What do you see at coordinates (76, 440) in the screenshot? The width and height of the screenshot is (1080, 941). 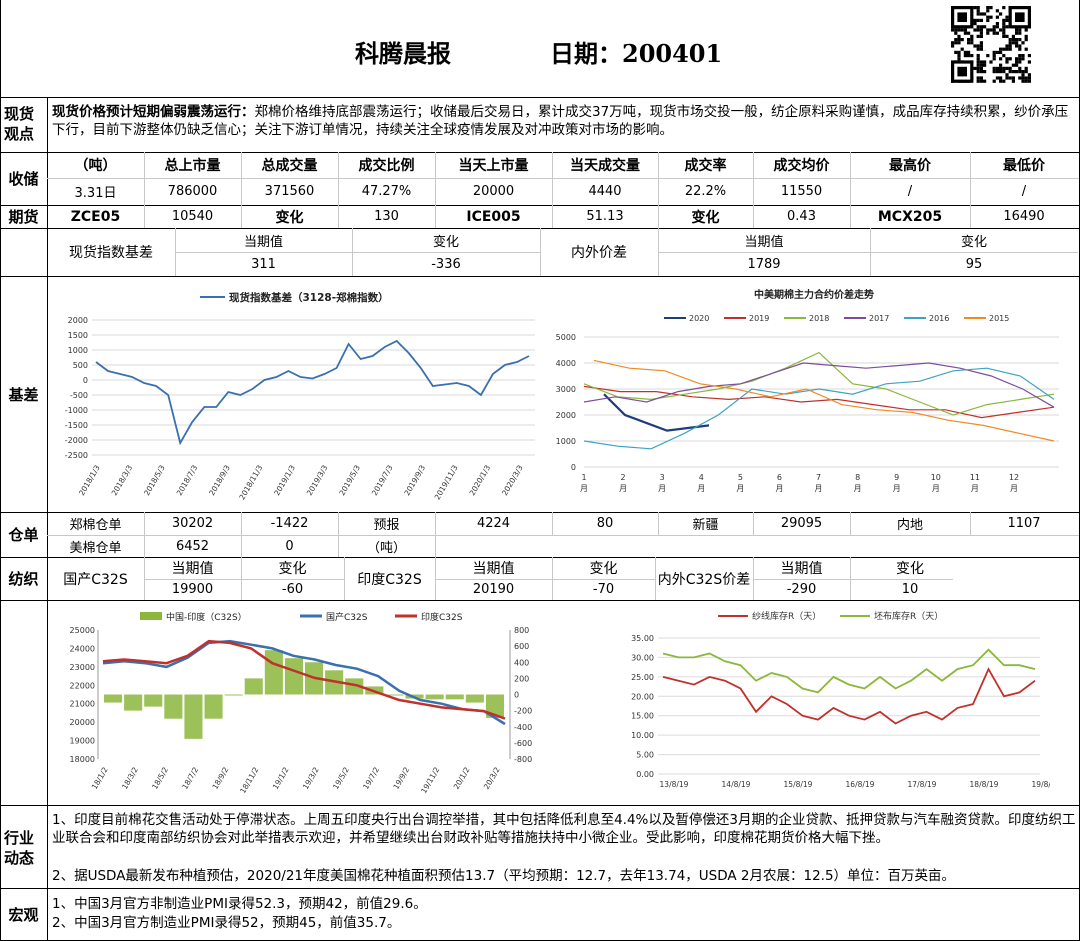 I see `y-tick-label: -2000` at bounding box center [76, 440].